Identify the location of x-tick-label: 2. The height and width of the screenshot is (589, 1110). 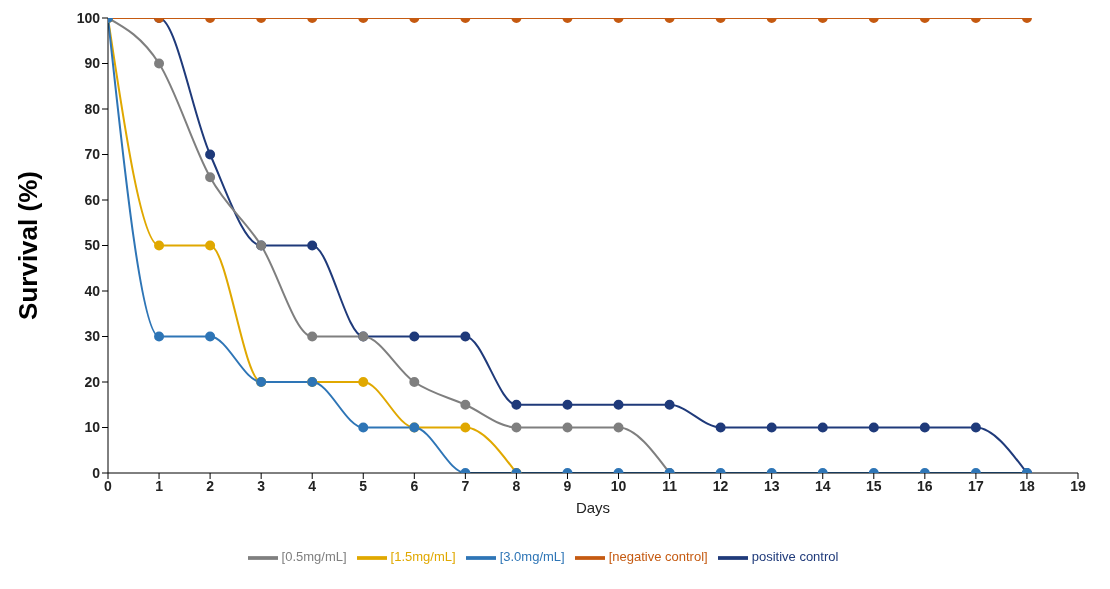
(210, 485).